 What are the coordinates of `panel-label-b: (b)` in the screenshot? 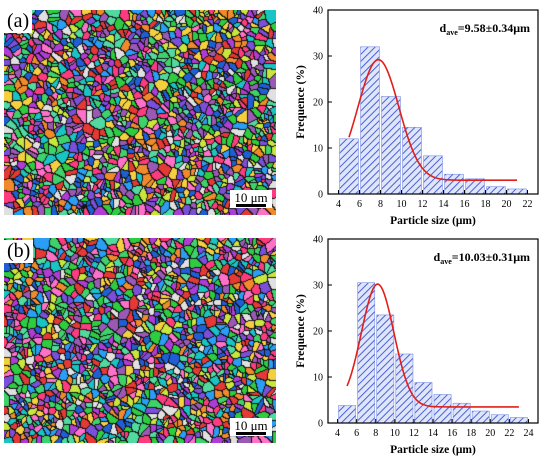 It's located at (19, 251).